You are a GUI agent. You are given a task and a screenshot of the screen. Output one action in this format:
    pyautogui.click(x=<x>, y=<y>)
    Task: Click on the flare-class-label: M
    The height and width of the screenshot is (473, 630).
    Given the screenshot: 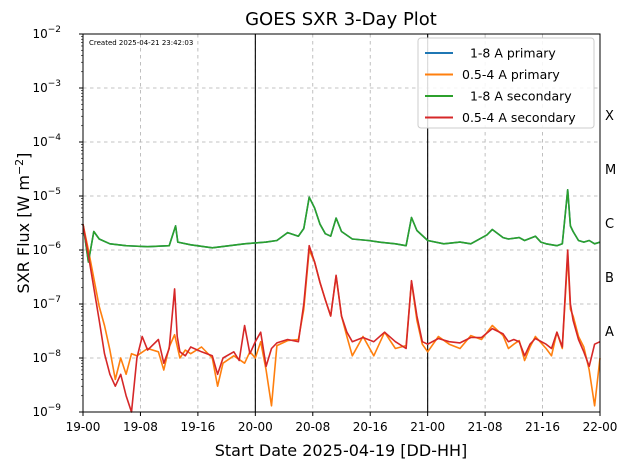 What is the action you would take?
    pyautogui.click(x=610, y=170)
    